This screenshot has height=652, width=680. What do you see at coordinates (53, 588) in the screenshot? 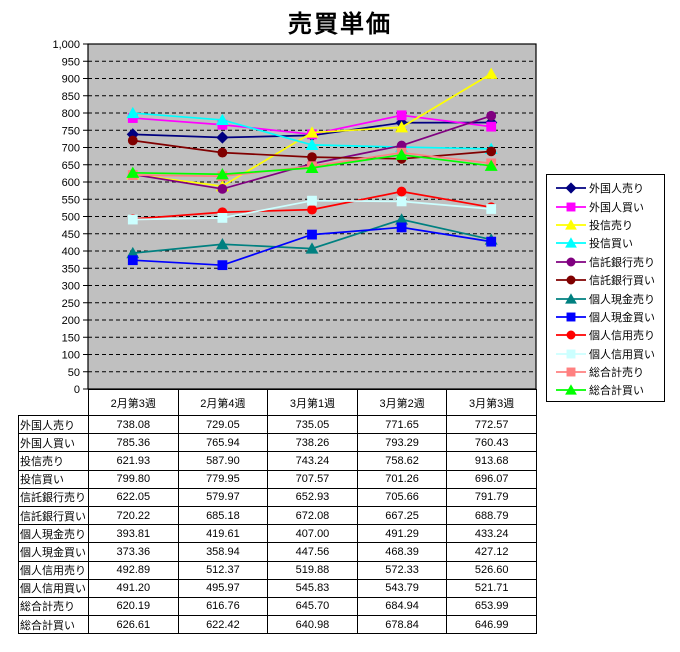
I see `series-name-cell: 個人信用買い` at bounding box center [53, 588].